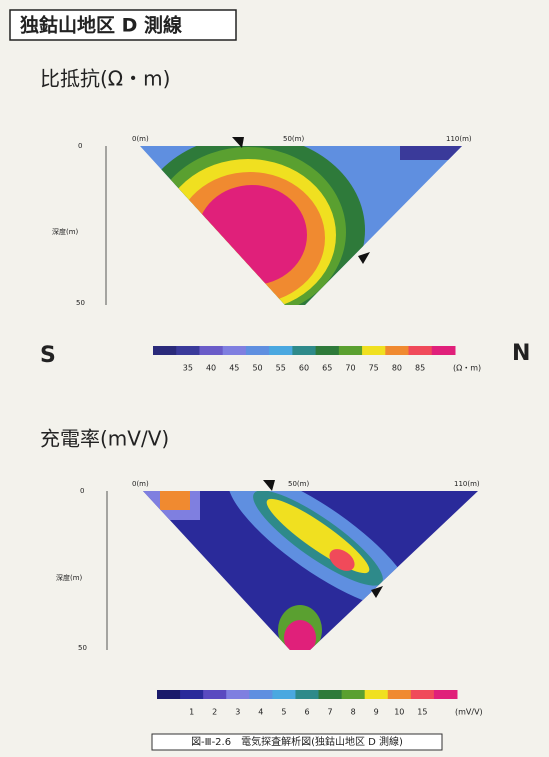 This screenshot has width=549, height=757. I want to click on panel-title: 比抵抗(Ω・m), so click(105, 79).